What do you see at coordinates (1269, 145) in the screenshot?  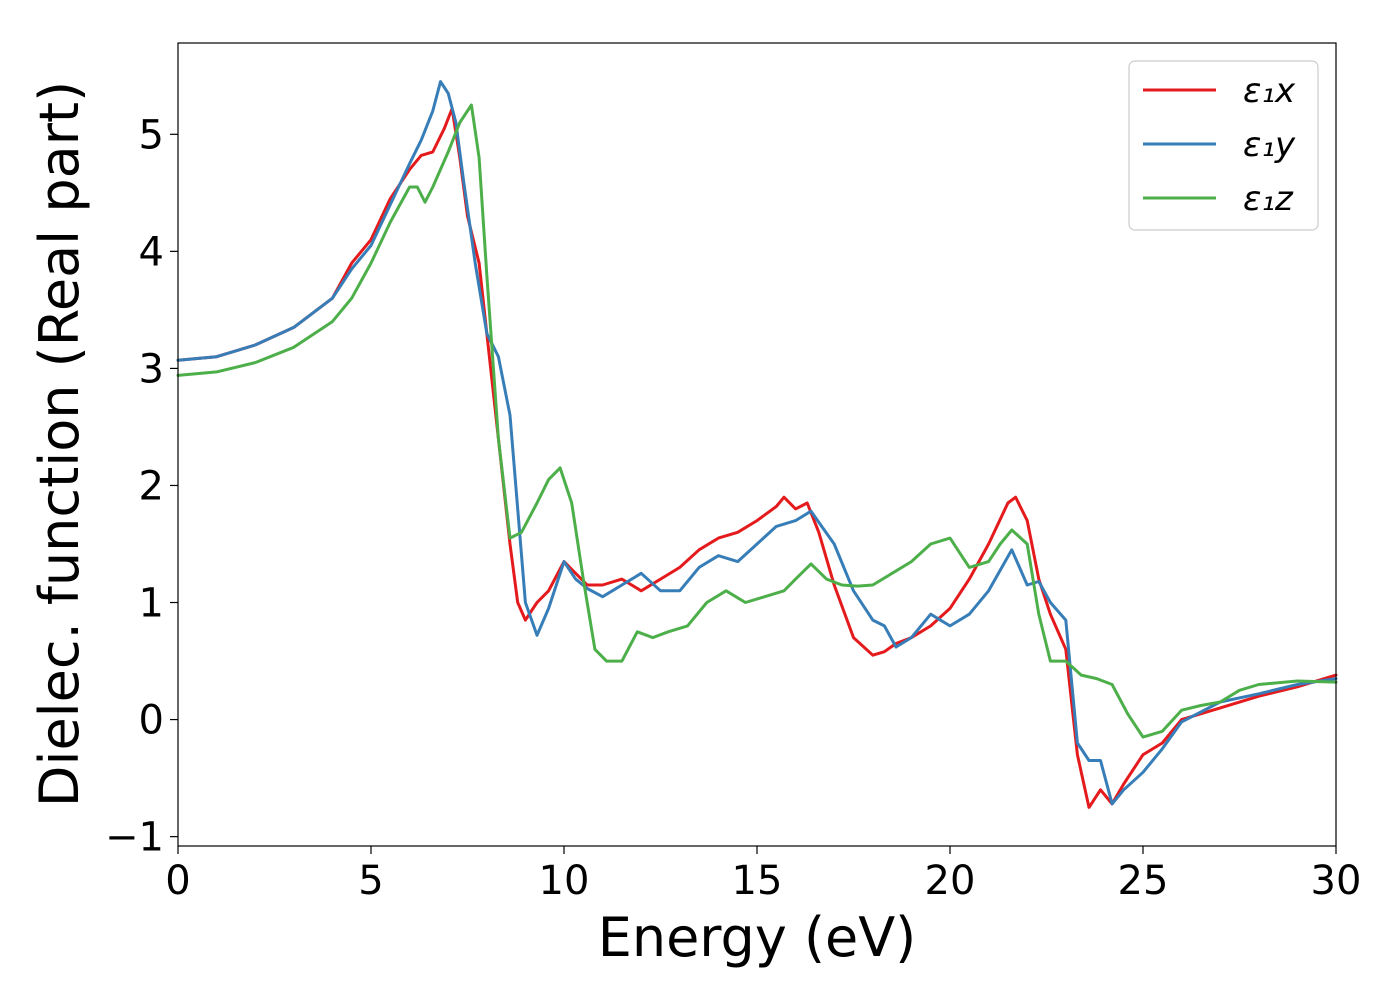 I see `legend-label-2: ε₁y` at bounding box center [1269, 145].